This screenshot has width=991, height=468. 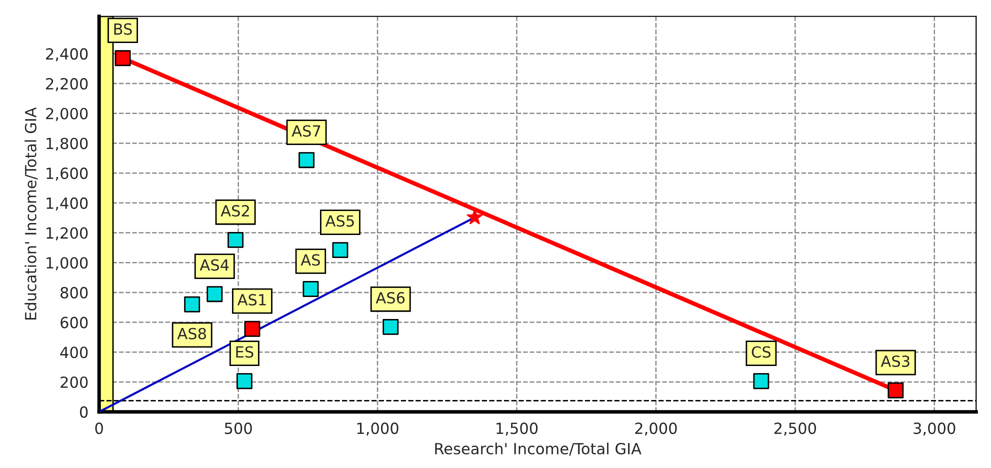 I want to click on y-tick-label: 800, so click(x=74, y=292).